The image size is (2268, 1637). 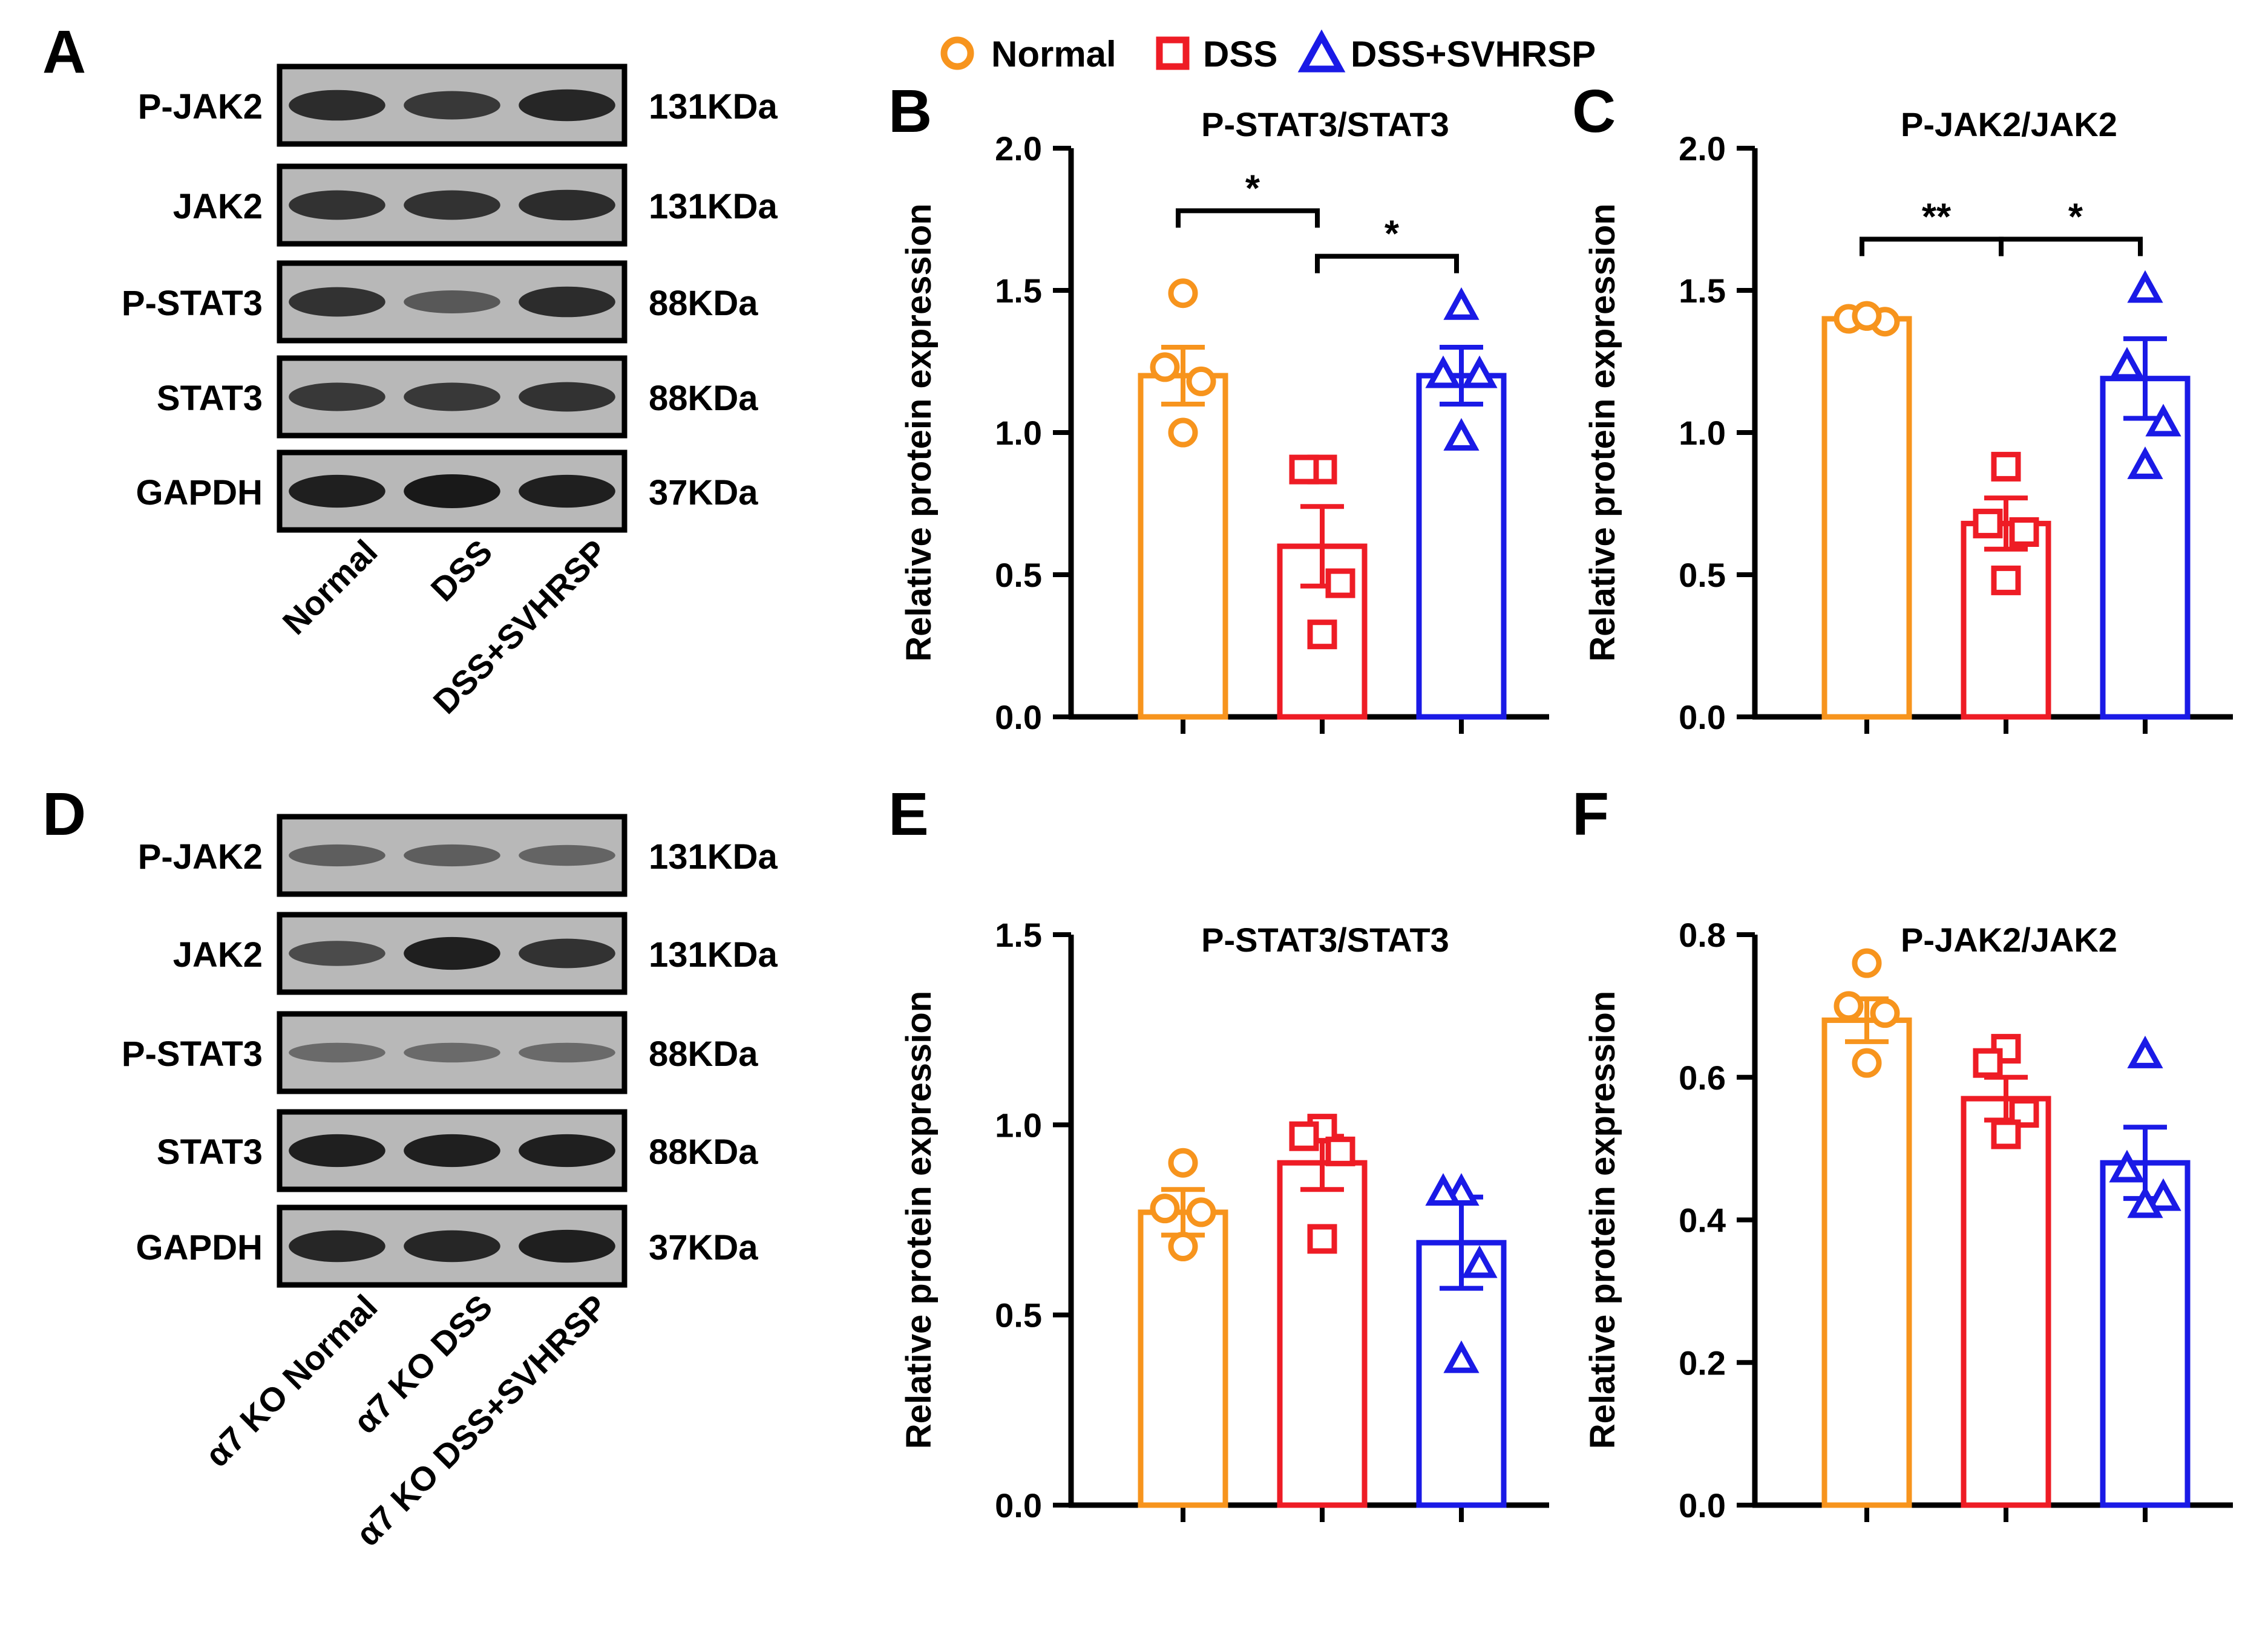 I want to click on y-tick-label: 1.5, so click(x=1019, y=291).